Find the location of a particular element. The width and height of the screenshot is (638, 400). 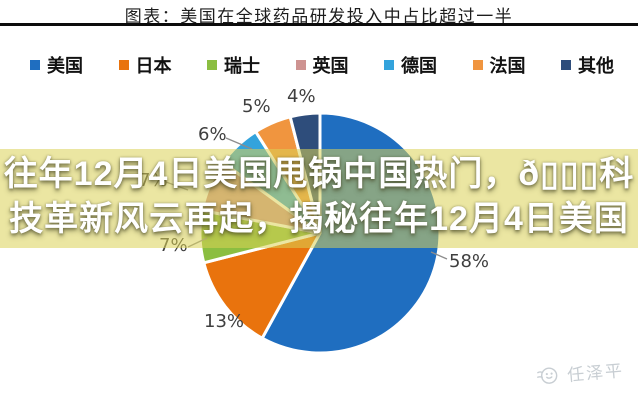

legend-label: 瑞士 is located at coordinates (242, 66).